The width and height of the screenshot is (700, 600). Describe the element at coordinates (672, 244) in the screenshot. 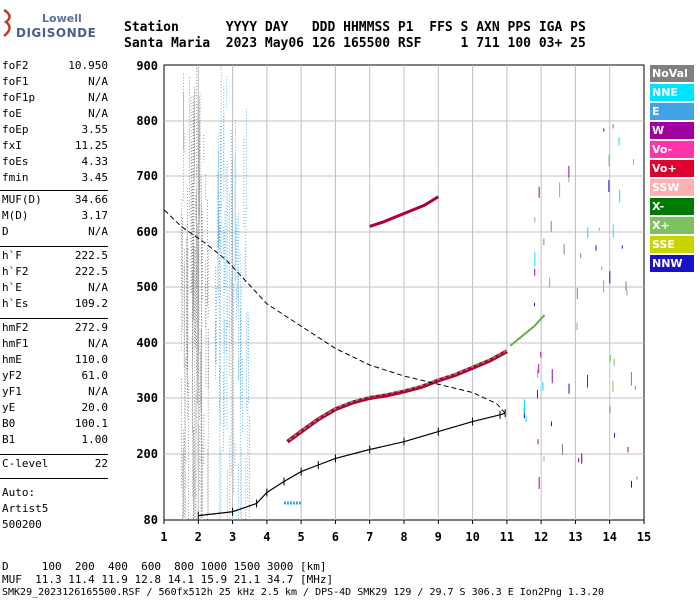

I see `legend-item-sse: SSE` at that location.